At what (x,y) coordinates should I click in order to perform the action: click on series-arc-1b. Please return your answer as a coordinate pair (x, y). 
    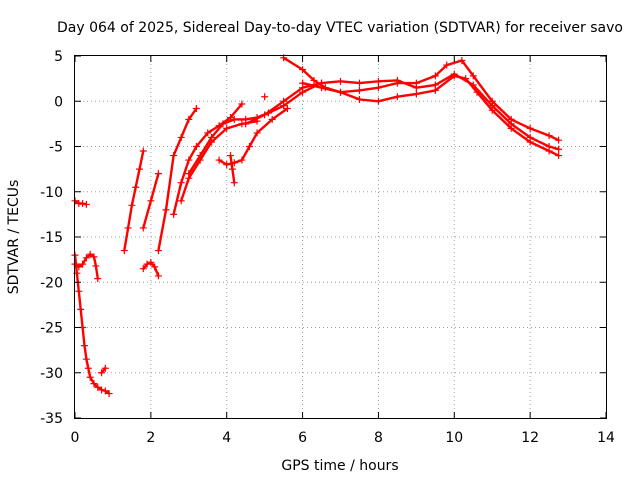
    Looking at the image, I should click on (92, 324).